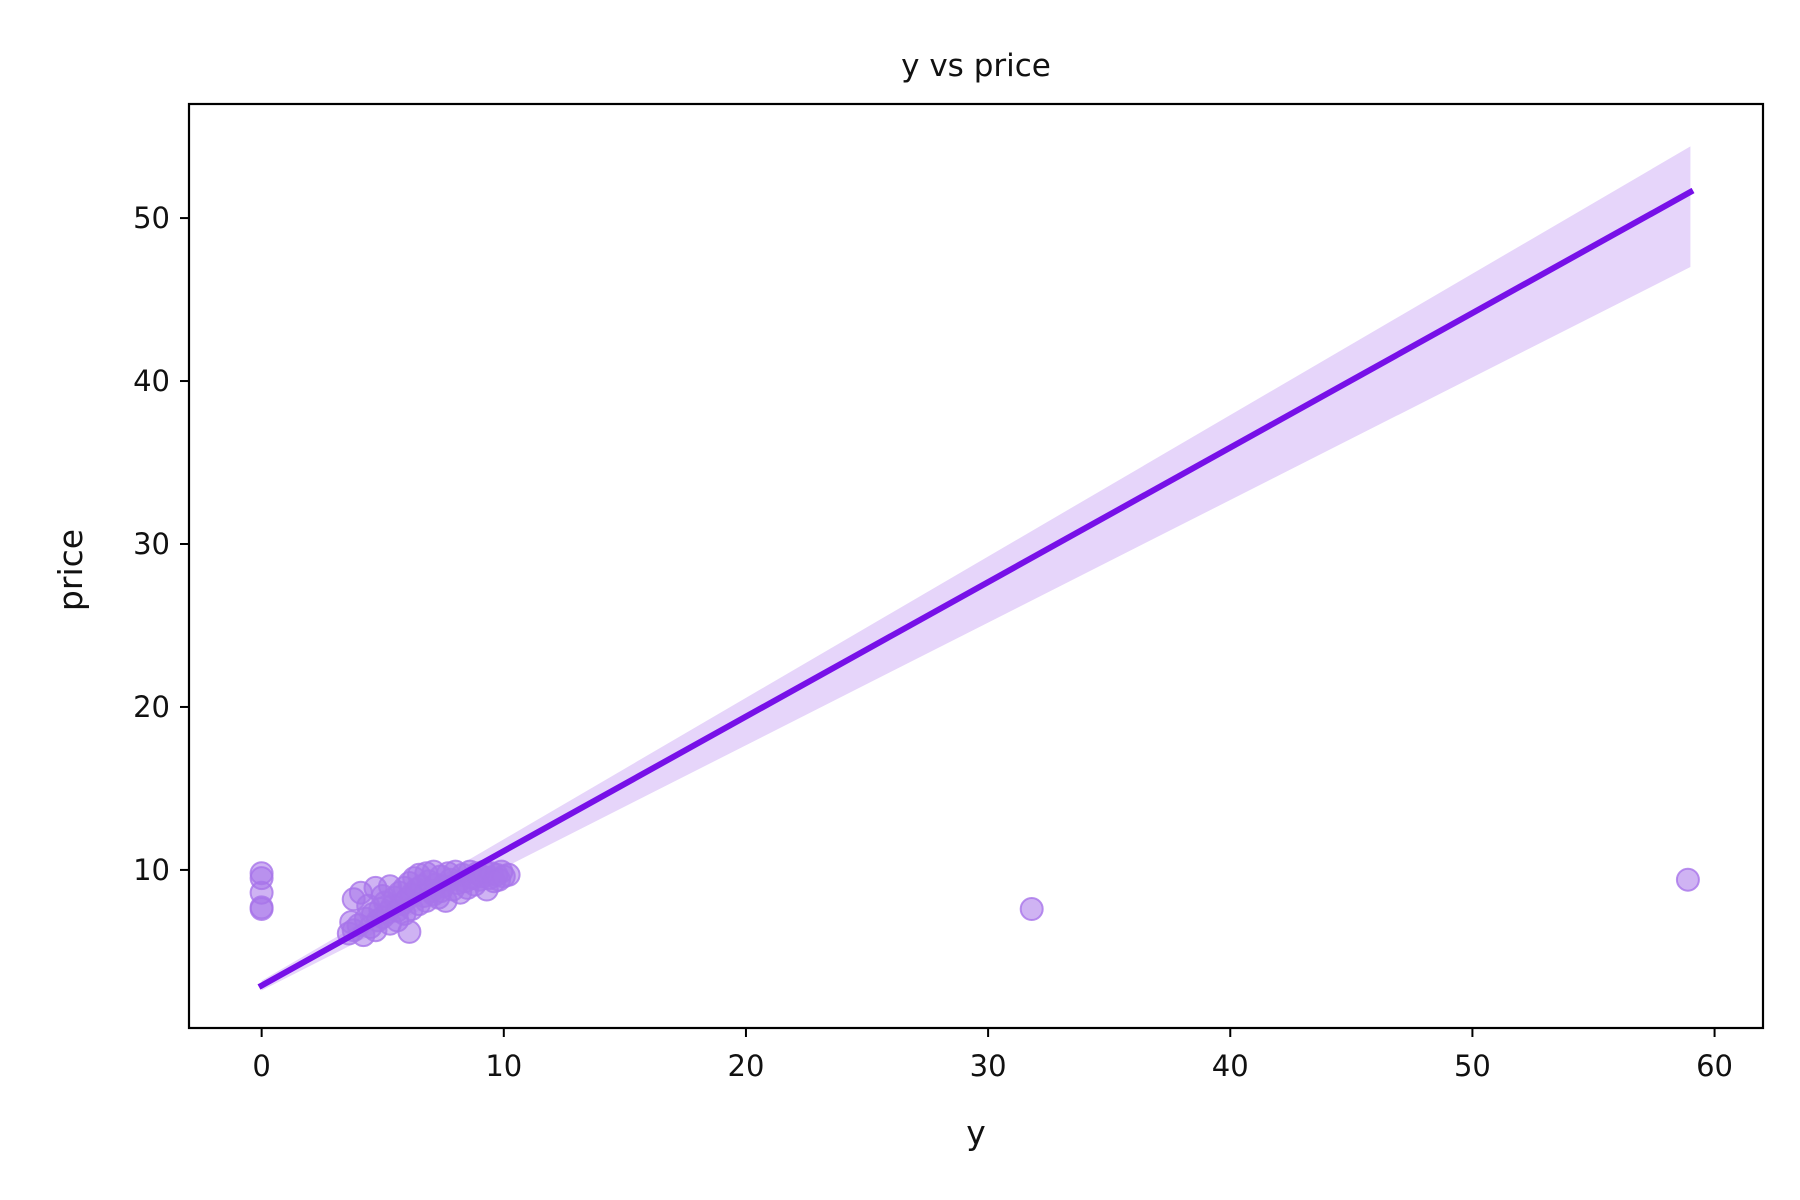 This screenshot has width=1800, height=1200. Describe the element at coordinates (976, 66) in the screenshot. I see `chart-title: y vs price` at that location.